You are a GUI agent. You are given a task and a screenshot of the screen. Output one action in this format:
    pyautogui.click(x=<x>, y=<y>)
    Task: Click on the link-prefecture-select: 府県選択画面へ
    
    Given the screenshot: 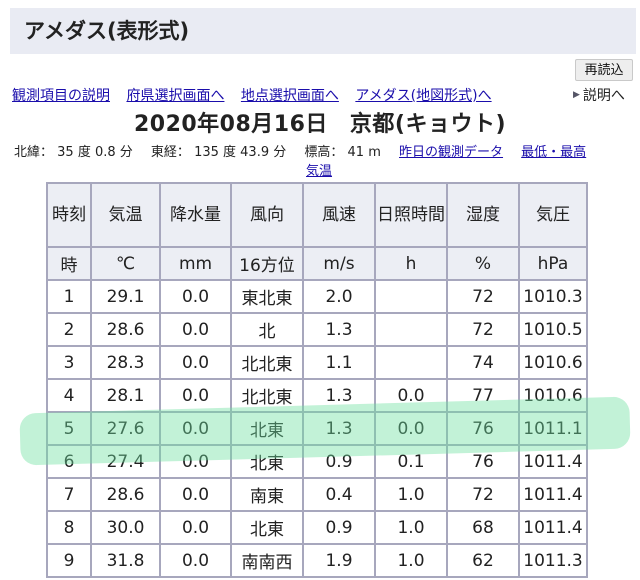 What is the action you would take?
    pyautogui.click(x=175, y=96)
    